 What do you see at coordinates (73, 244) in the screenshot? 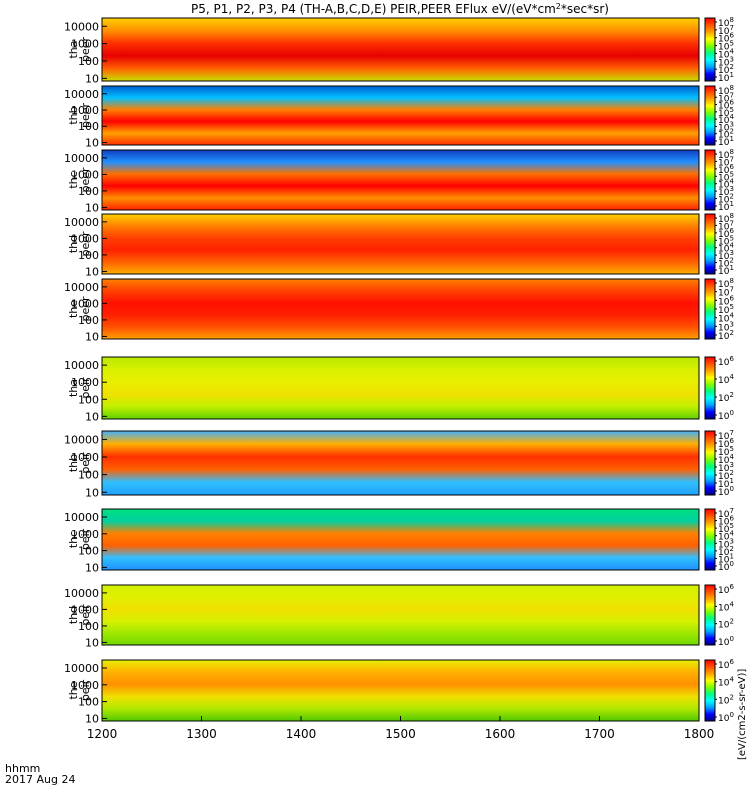
I see `panel-label-probe: thd` at bounding box center [73, 244].